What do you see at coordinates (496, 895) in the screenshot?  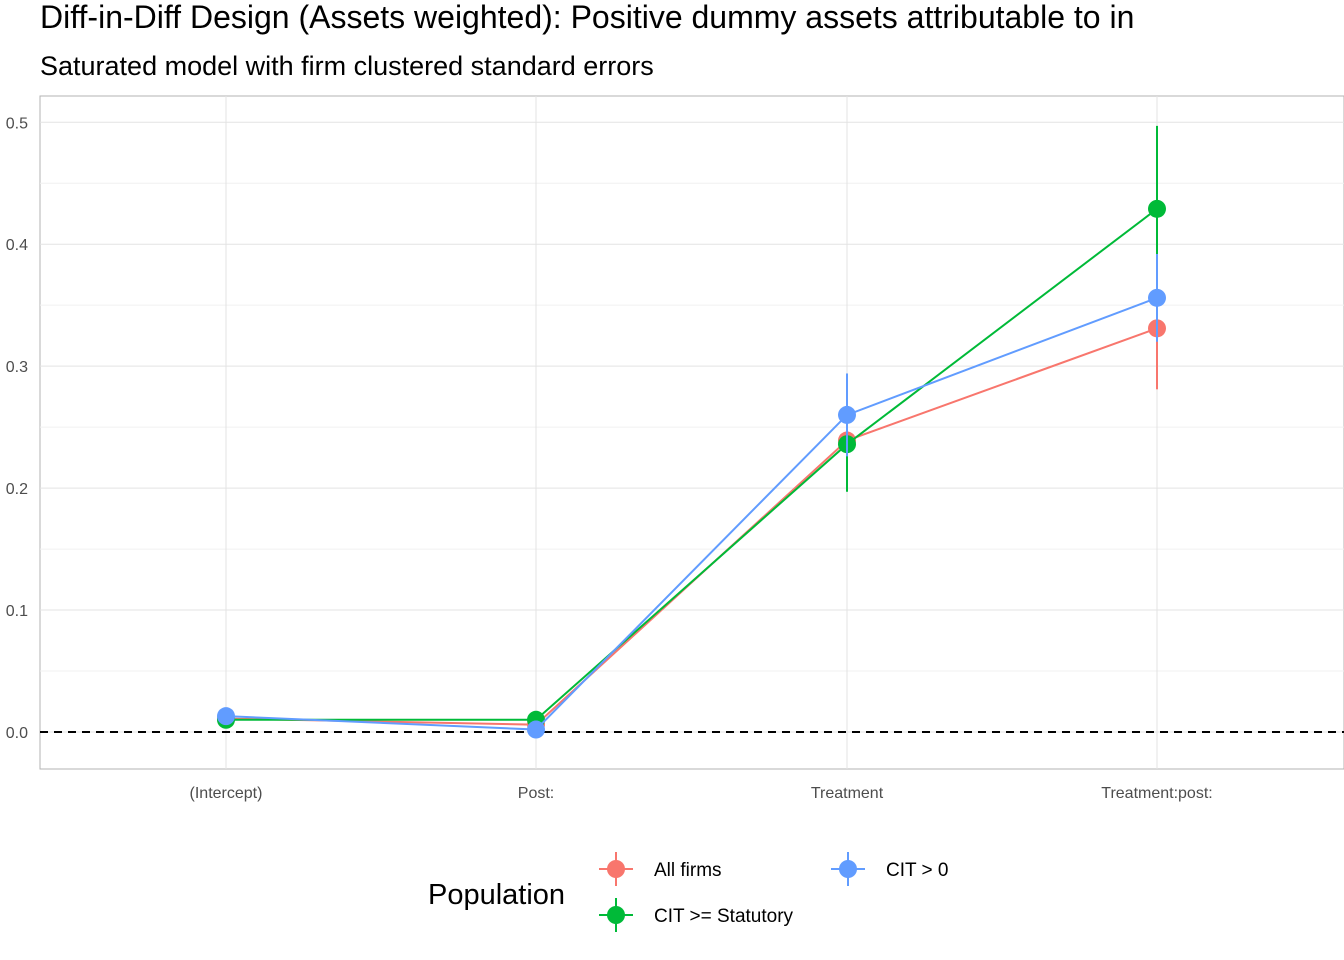 I see `legend-title: Population` at bounding box center [496, 895].